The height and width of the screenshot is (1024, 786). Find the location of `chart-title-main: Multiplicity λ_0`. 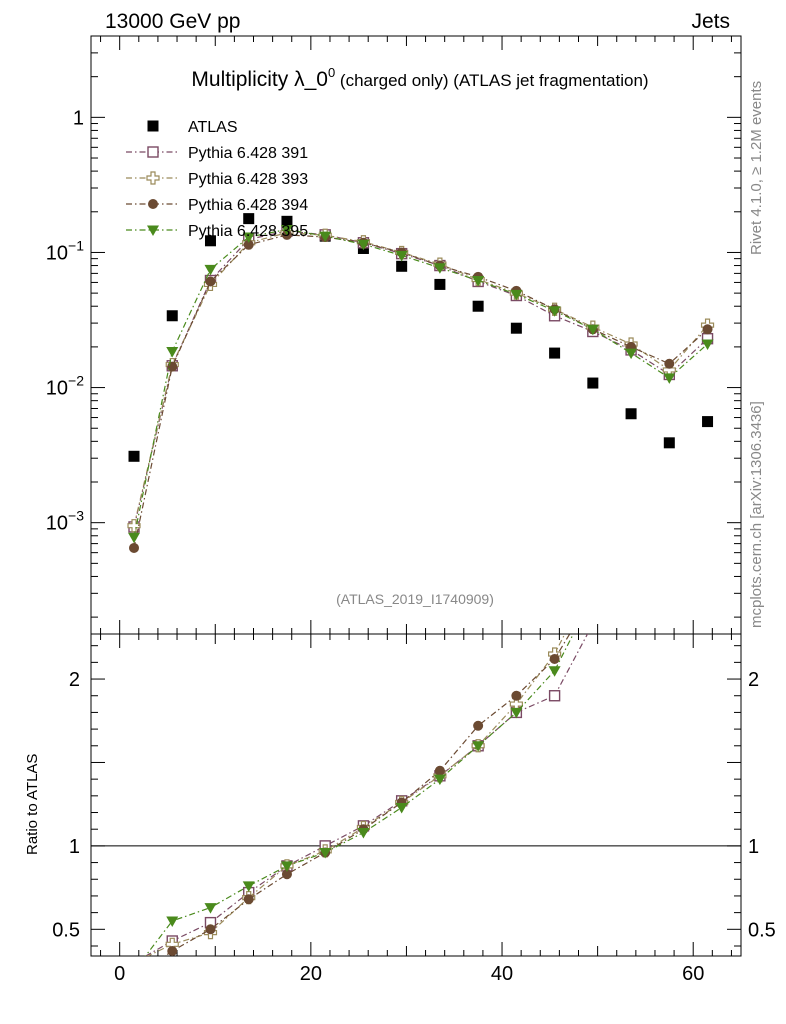

chart-title-main: Multiplicity λ_0 is located at coordinates (259, 79).